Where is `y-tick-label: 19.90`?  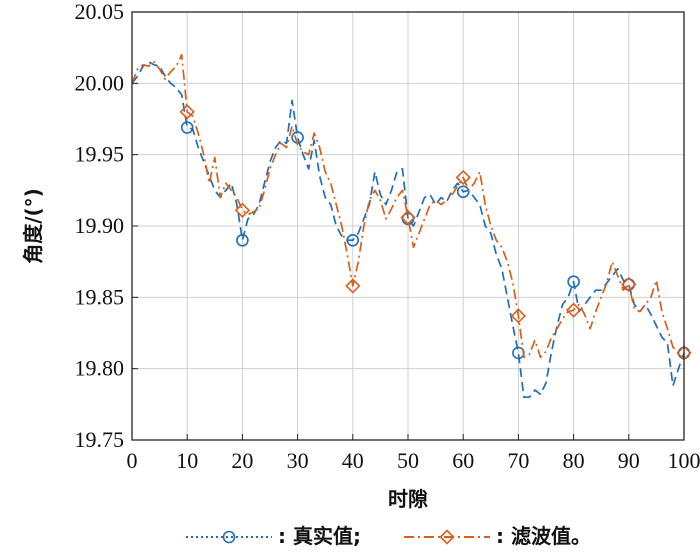 y-tick-label: 19.90 is located at coordinates (100, 225).